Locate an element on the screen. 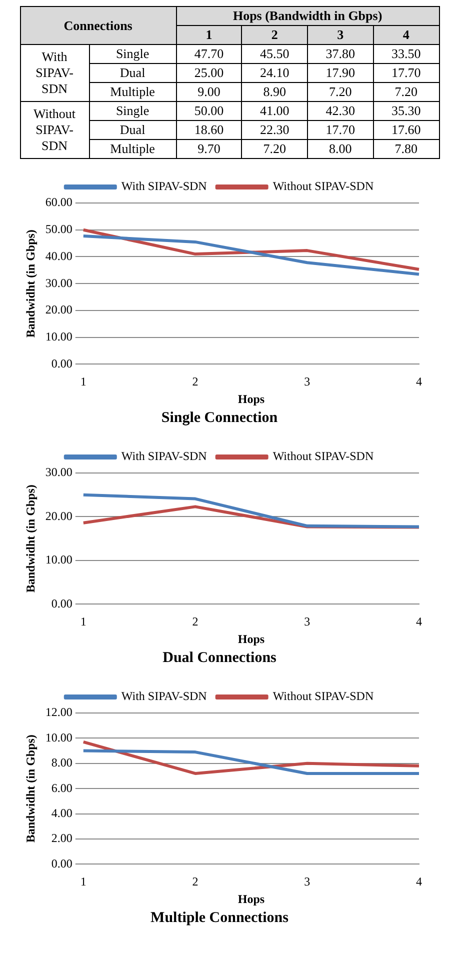 The width and height of the screenshot is (459, 962). y-tick-label: 2.00 is located at coordinates (61, 838).